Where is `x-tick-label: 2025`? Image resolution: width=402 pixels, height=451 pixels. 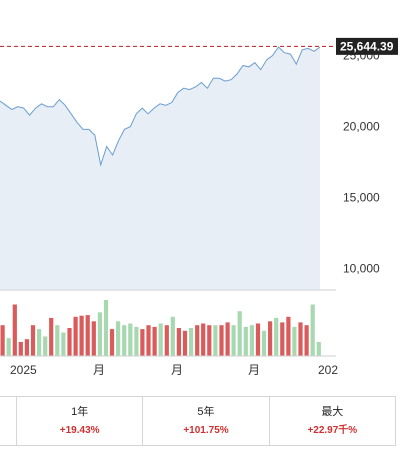
x-tick-label: 2025 is located at coordinates (23, 370).